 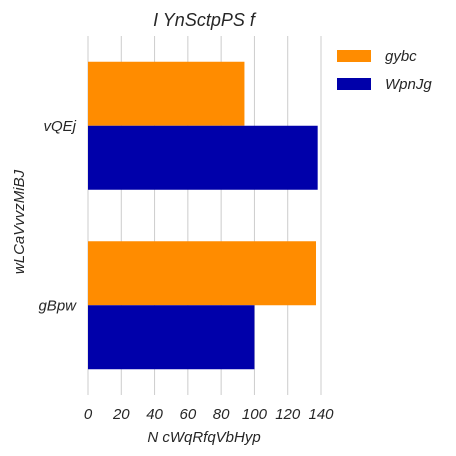 I want to click on x-tick-label-5: 100, so click(x=255, y=414).